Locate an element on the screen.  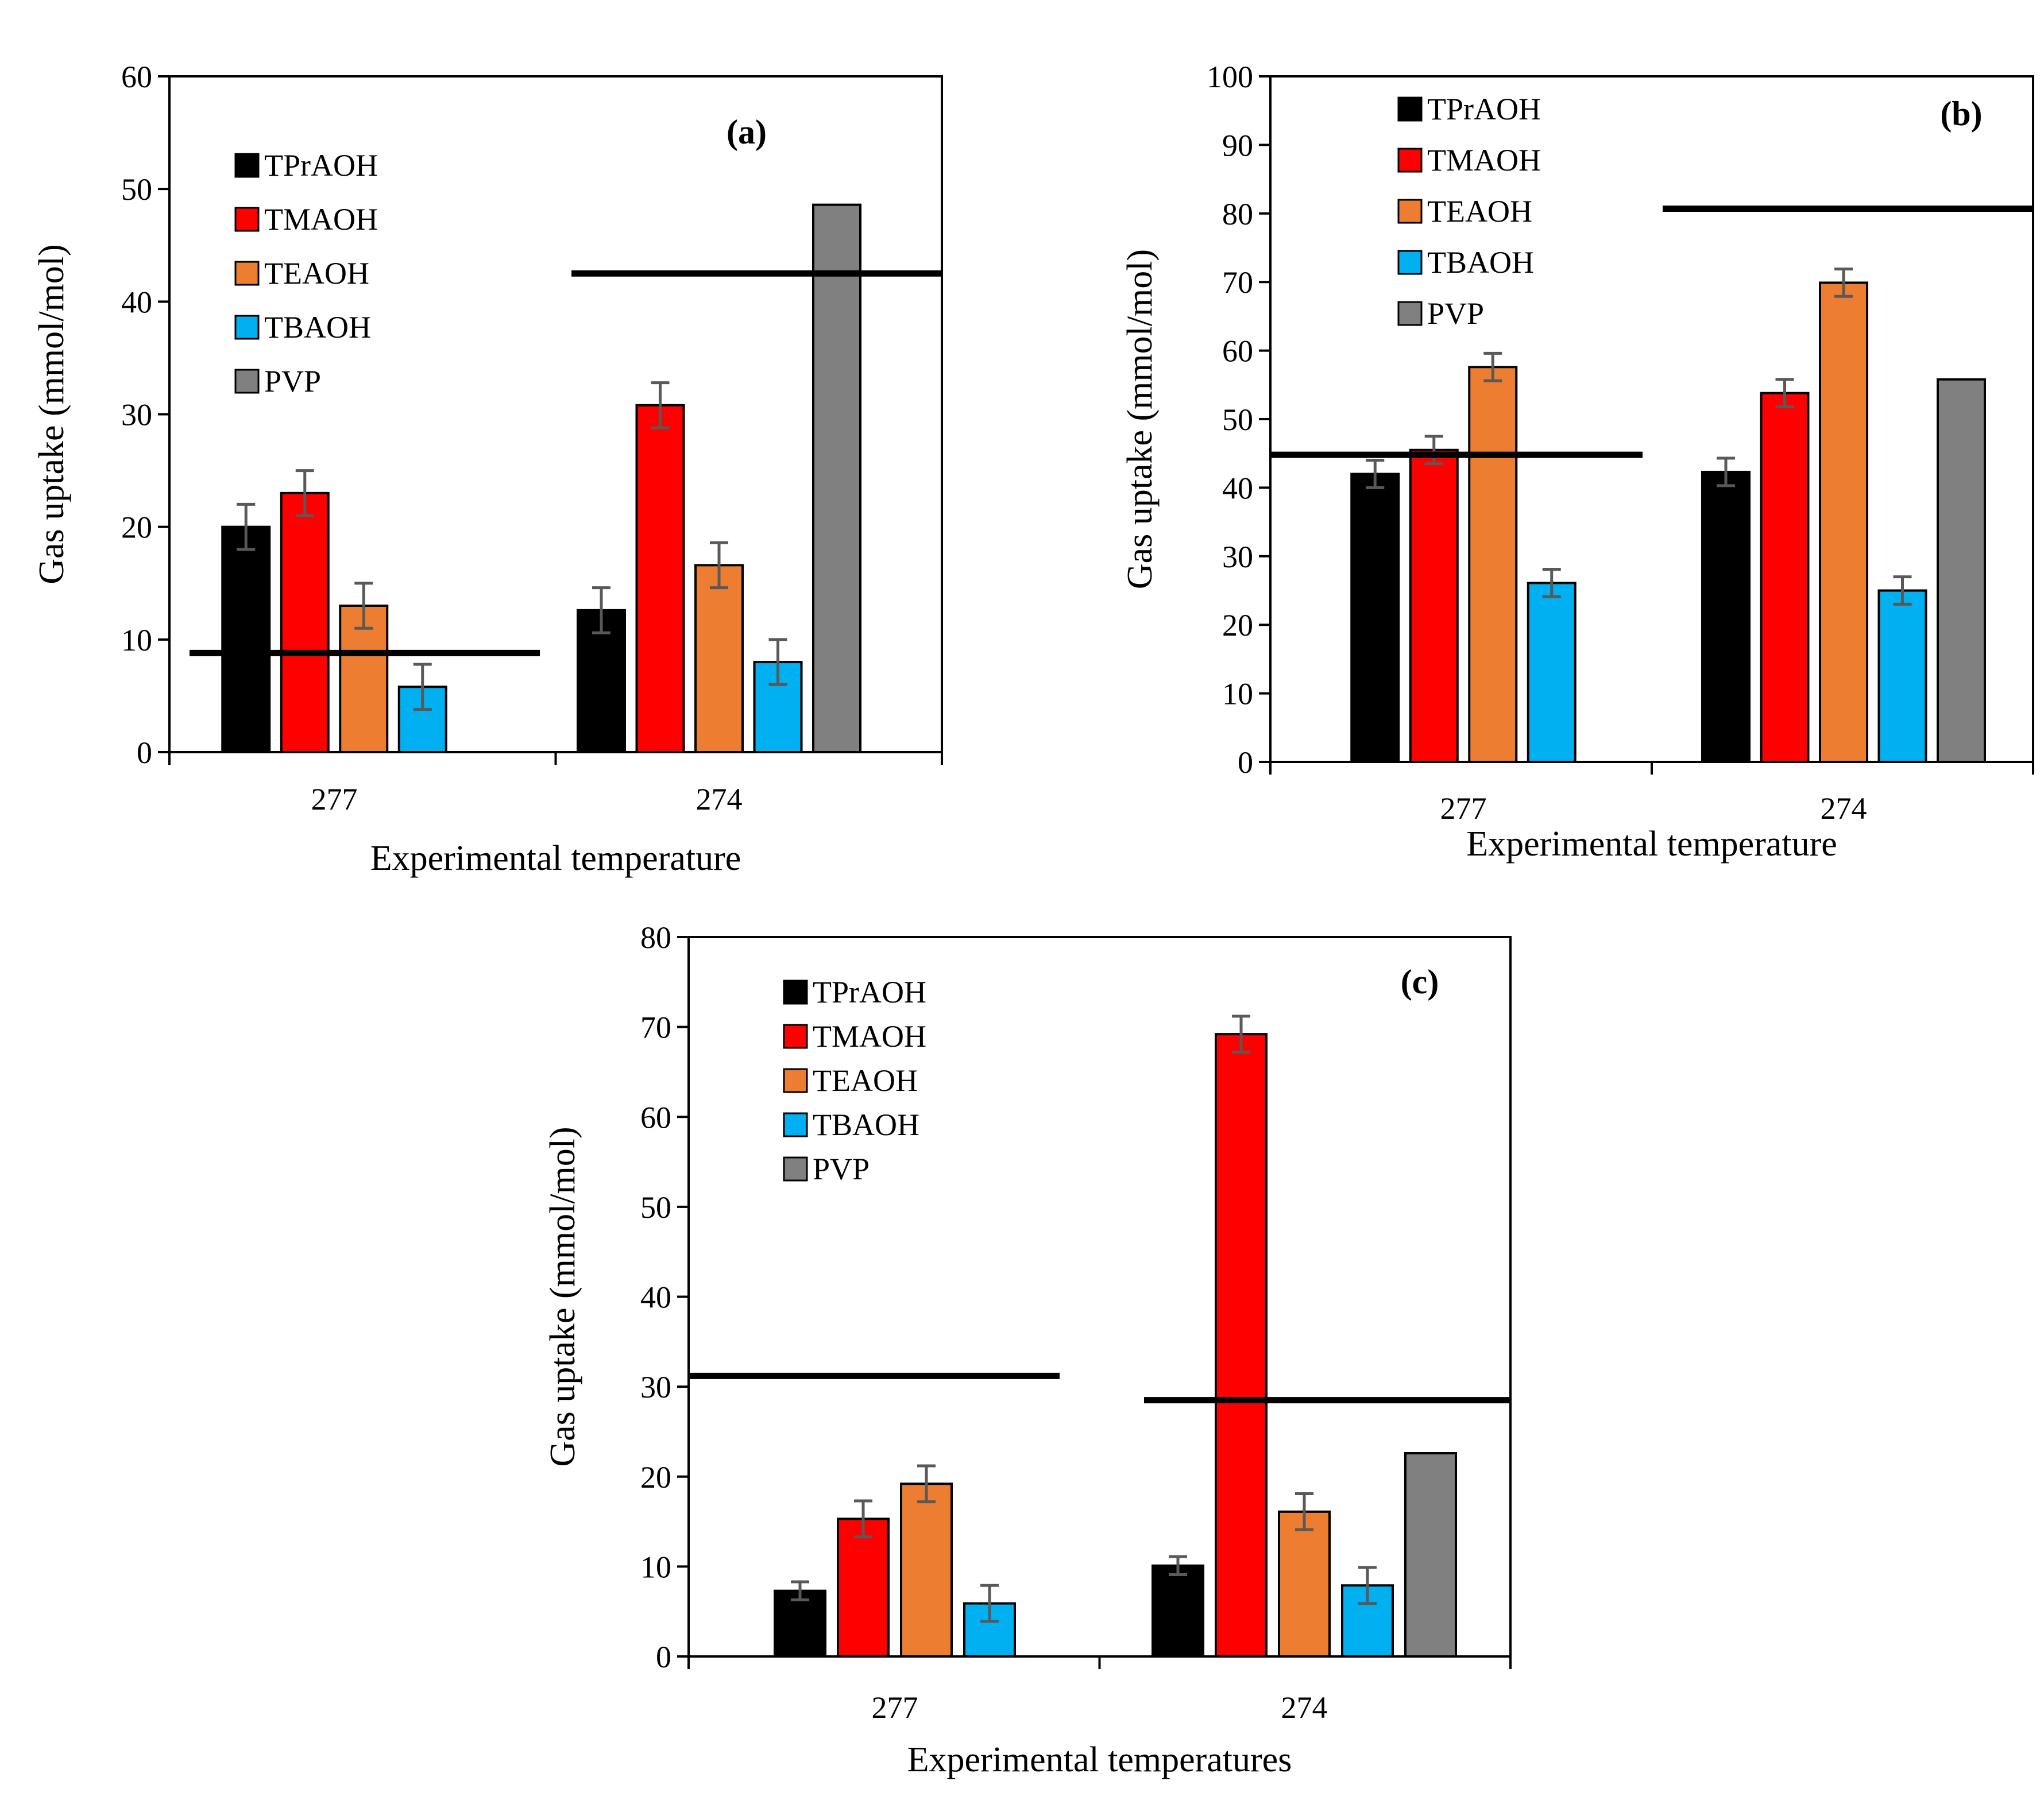
y-tick-label: 90 is located at coordinates (1237, 145).